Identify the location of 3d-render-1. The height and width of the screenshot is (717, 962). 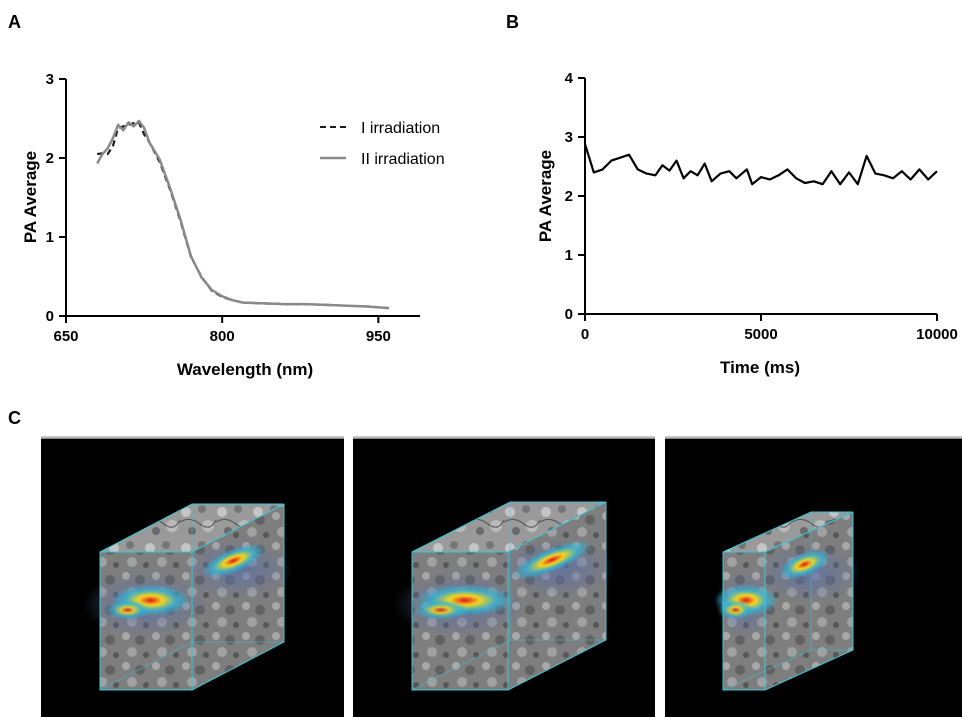
(192, 576).